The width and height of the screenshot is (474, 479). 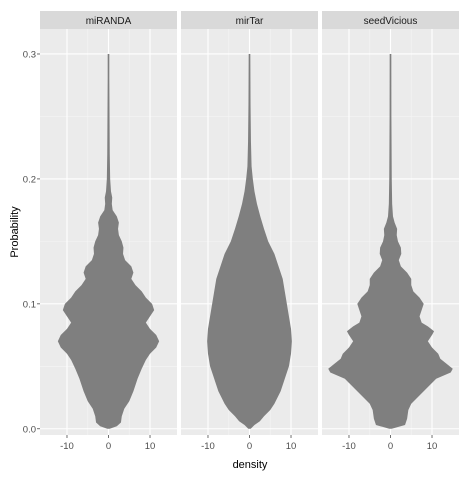 What do you see at coordinates (29, 179) in the screenshot?
I see `y-tick-label: 0.2` at bounding box center [29, 179].